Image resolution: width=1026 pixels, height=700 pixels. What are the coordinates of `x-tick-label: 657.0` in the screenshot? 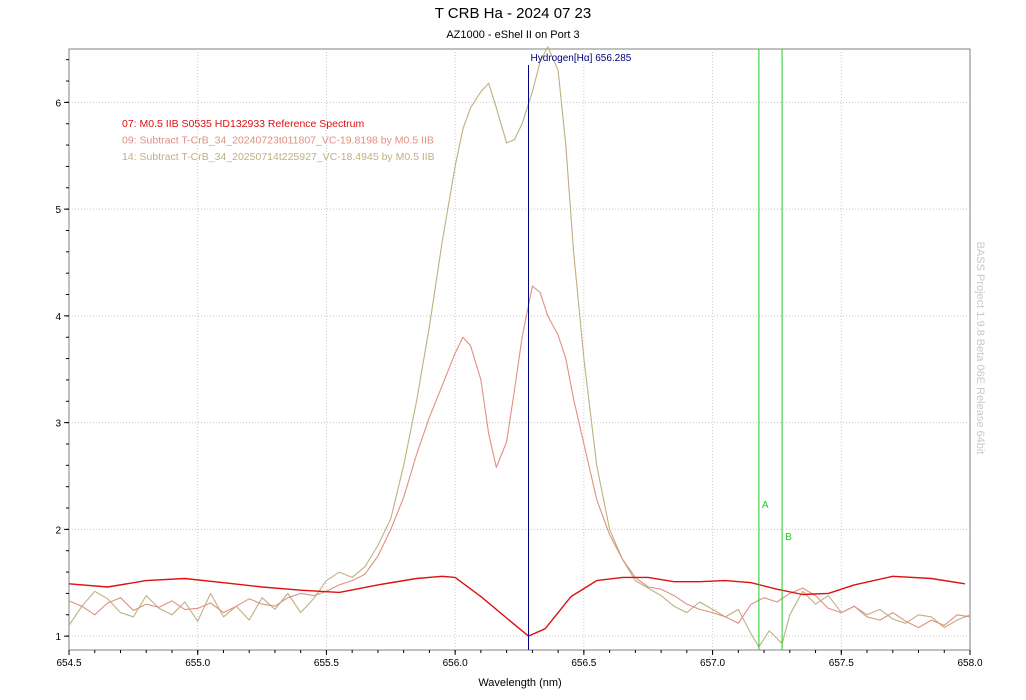 It's located at (712, 663).